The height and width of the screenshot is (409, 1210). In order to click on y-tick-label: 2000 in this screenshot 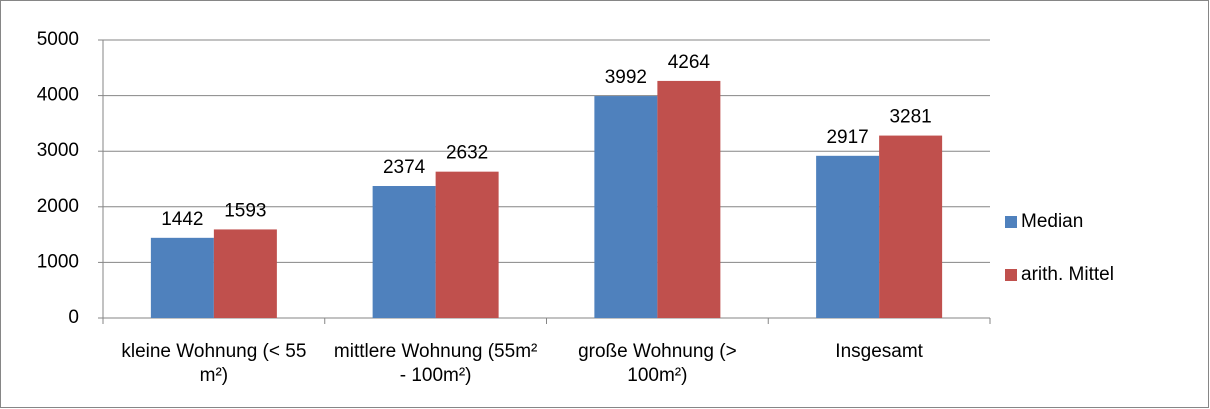, I will do `click(58, 206)`.